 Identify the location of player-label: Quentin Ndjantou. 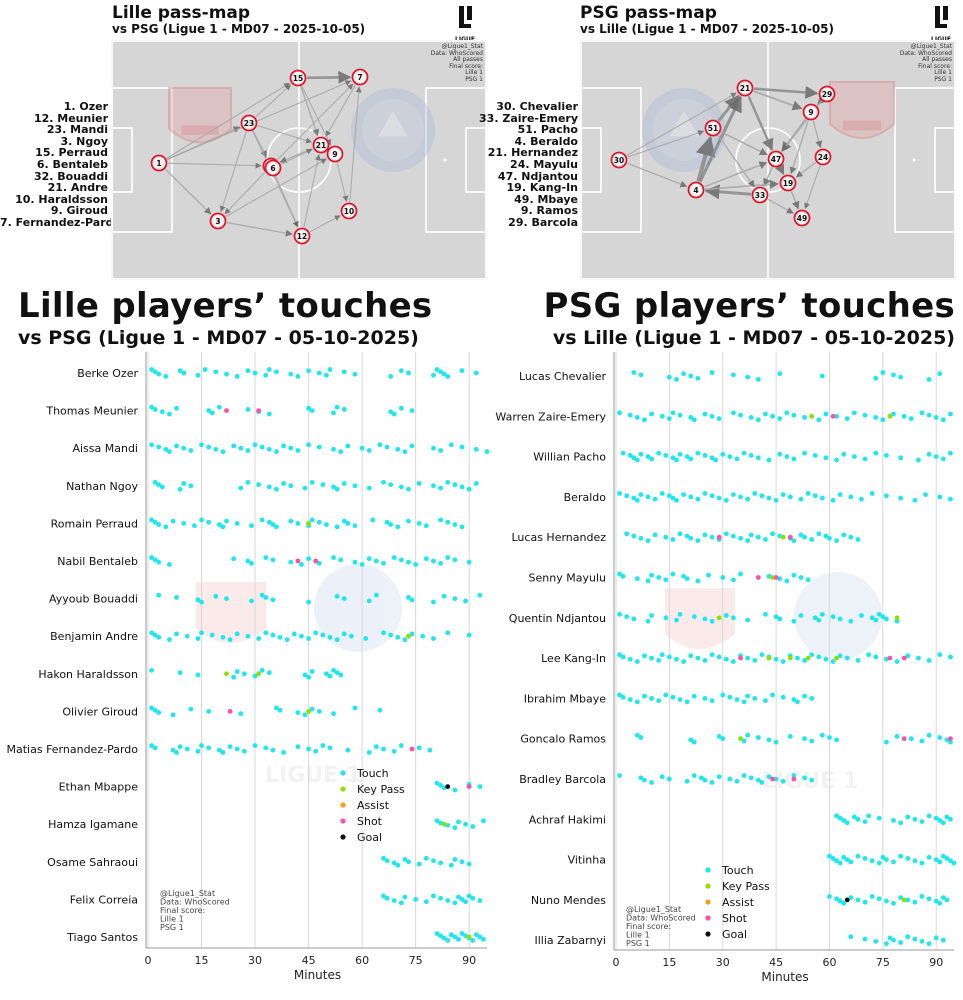
(557, 618).